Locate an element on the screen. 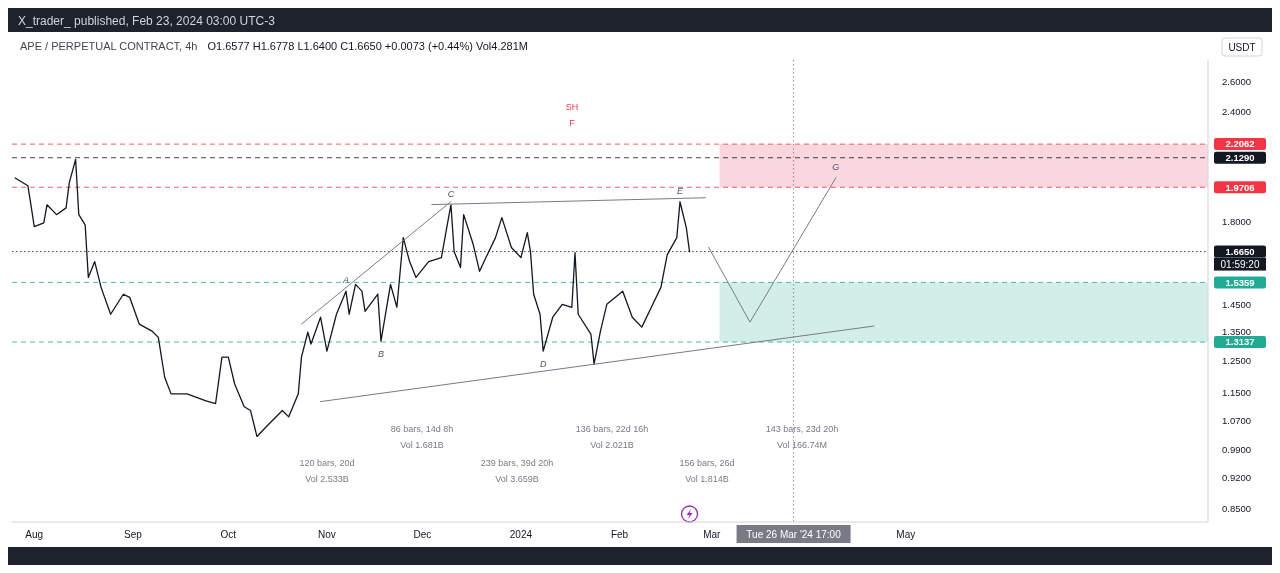 This screenshot has height=573, width=1280. annotation: D is located at coordinates (543, 364).